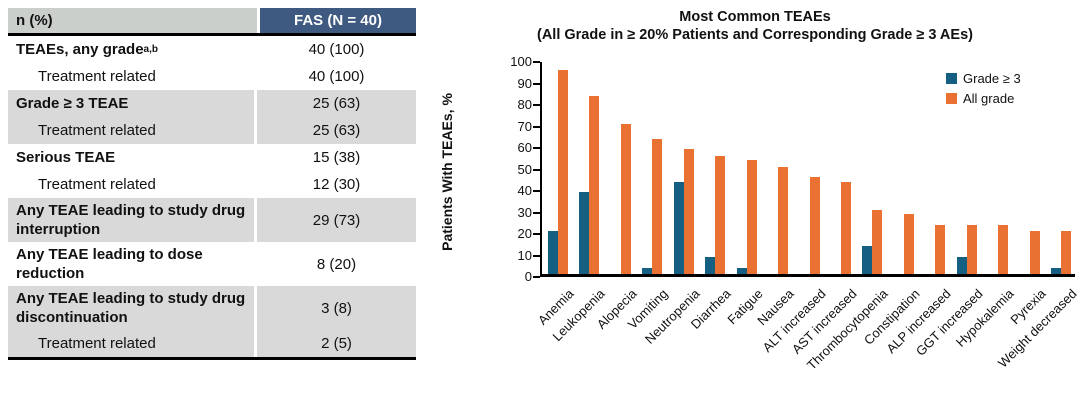 The width and height of the screenshot is (1080, 400). Describe the element at coordinates (447, 172) in the screenshot. I see `y-axis-title: Patients With TEAEs, %` at that location.